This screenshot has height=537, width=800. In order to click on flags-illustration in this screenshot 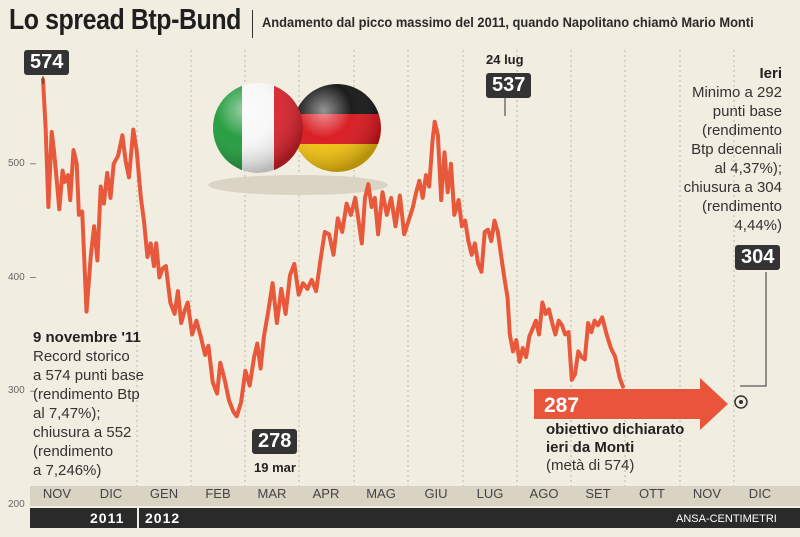, I will do `click(298, 139)`.